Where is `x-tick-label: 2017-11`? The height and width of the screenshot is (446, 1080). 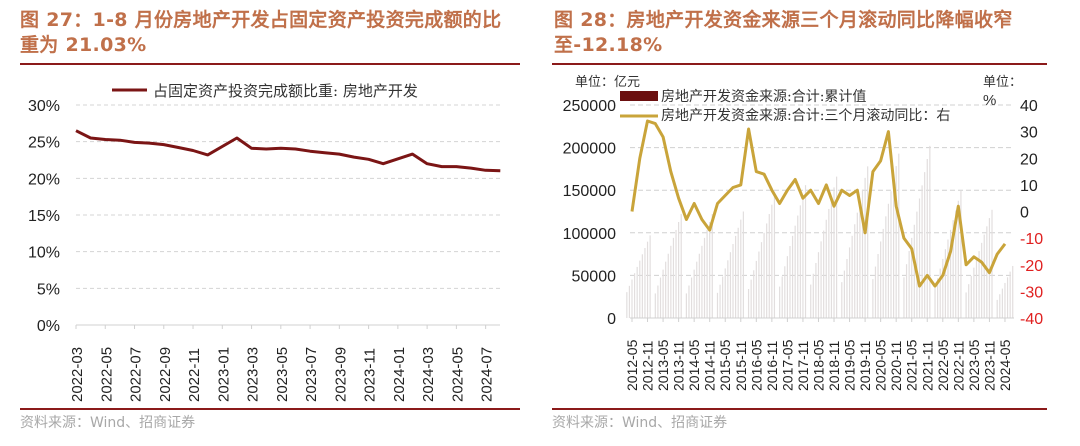 x-tick-label: 2017-11 is located at coordinates (803, 365).